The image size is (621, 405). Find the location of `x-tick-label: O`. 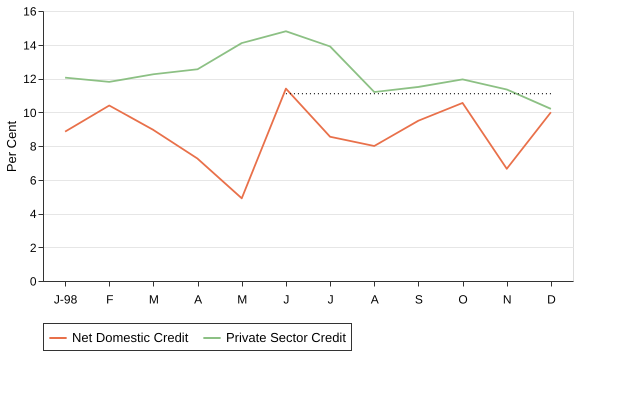

x-tick-label: O is located at coordinates (463, 299).